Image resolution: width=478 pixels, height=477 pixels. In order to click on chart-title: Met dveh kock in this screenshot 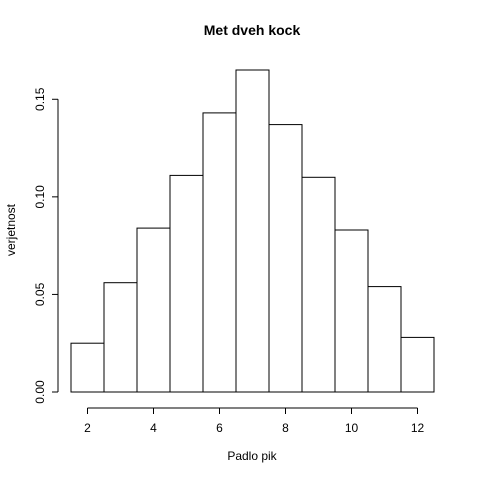, I will do `click(252, 30)`.